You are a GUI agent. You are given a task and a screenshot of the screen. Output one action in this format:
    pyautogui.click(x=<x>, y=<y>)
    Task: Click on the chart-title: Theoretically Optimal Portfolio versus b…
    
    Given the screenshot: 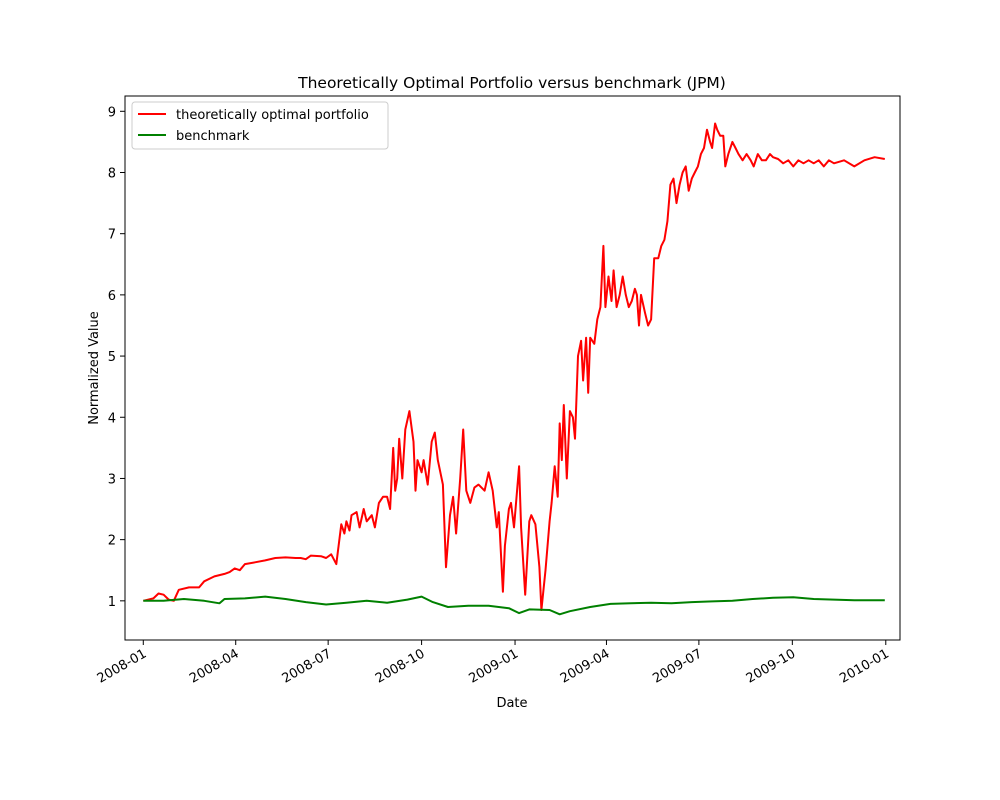 What is the action you would take?
    pyautogui.click(x=511, y=83)
    